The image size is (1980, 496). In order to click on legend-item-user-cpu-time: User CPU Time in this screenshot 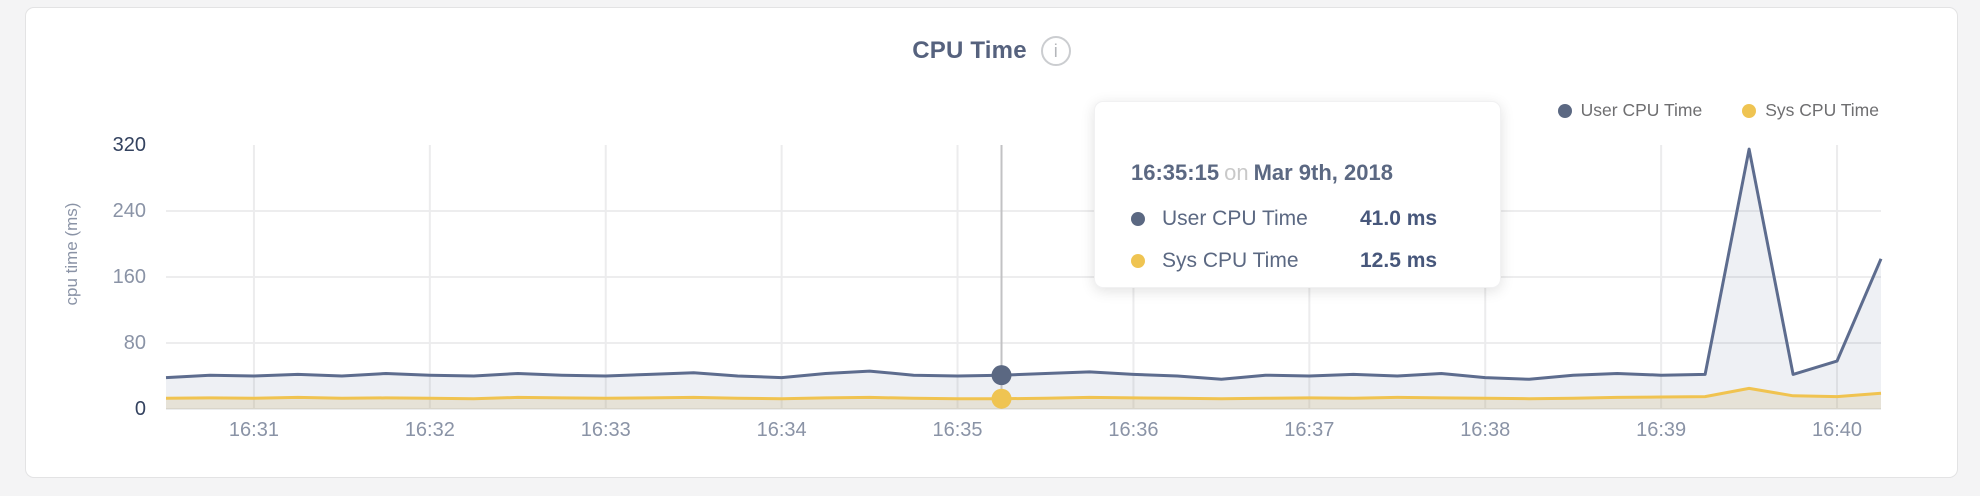, I will do `click(1630, 110)`.